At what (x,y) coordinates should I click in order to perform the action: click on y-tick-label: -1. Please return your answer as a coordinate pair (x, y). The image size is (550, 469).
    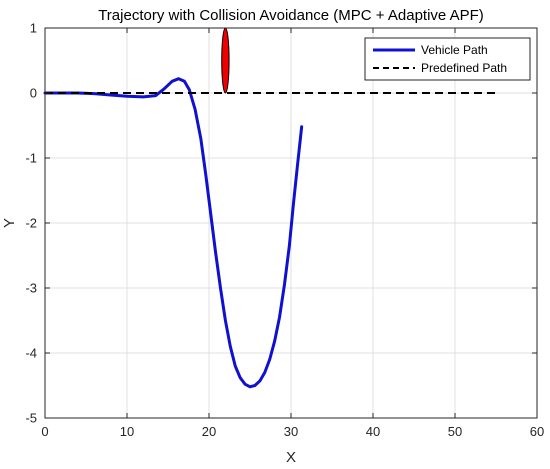
    Looking at the image, I should click on (31, 158).